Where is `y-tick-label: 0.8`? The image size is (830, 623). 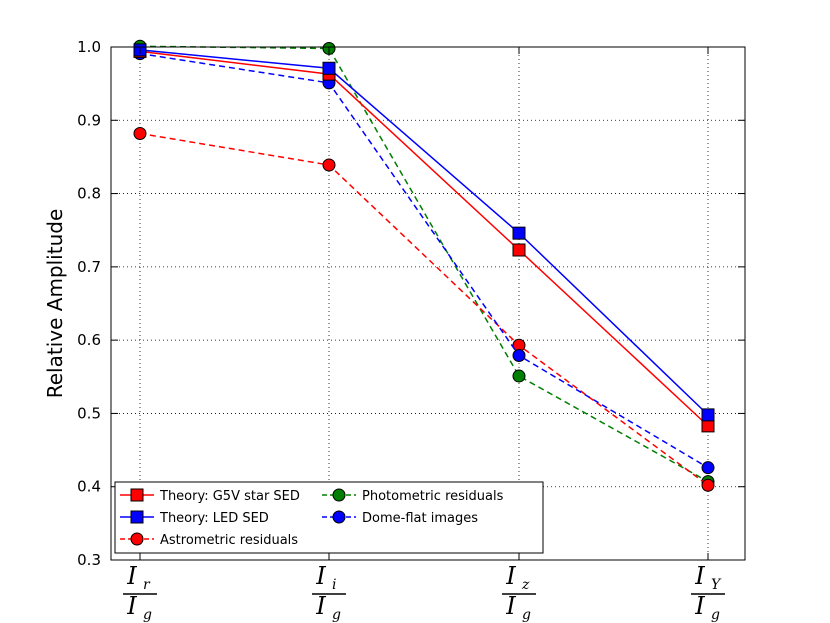
y-tick-label: 0.8 is located at coordinates (89, 194).